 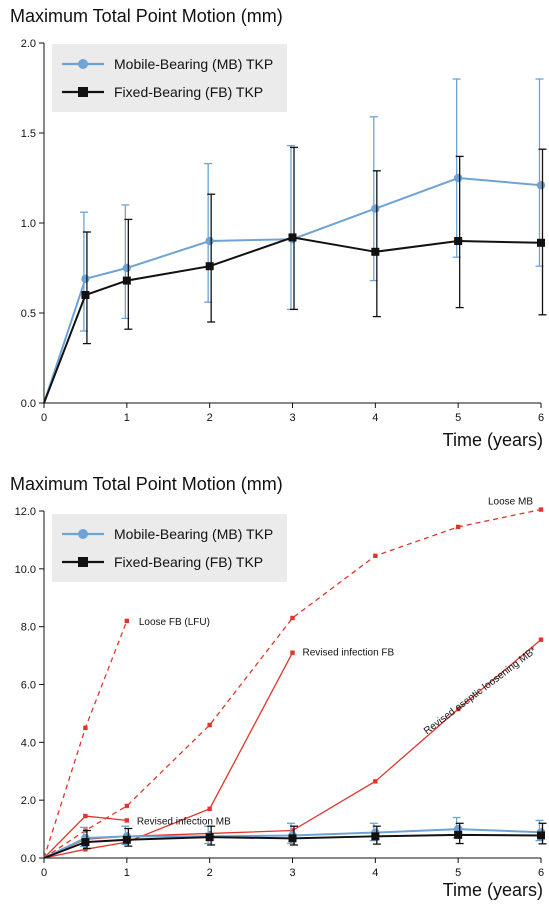 I want to click on annotation-label: Loose MB, so click(x=510, y=502).